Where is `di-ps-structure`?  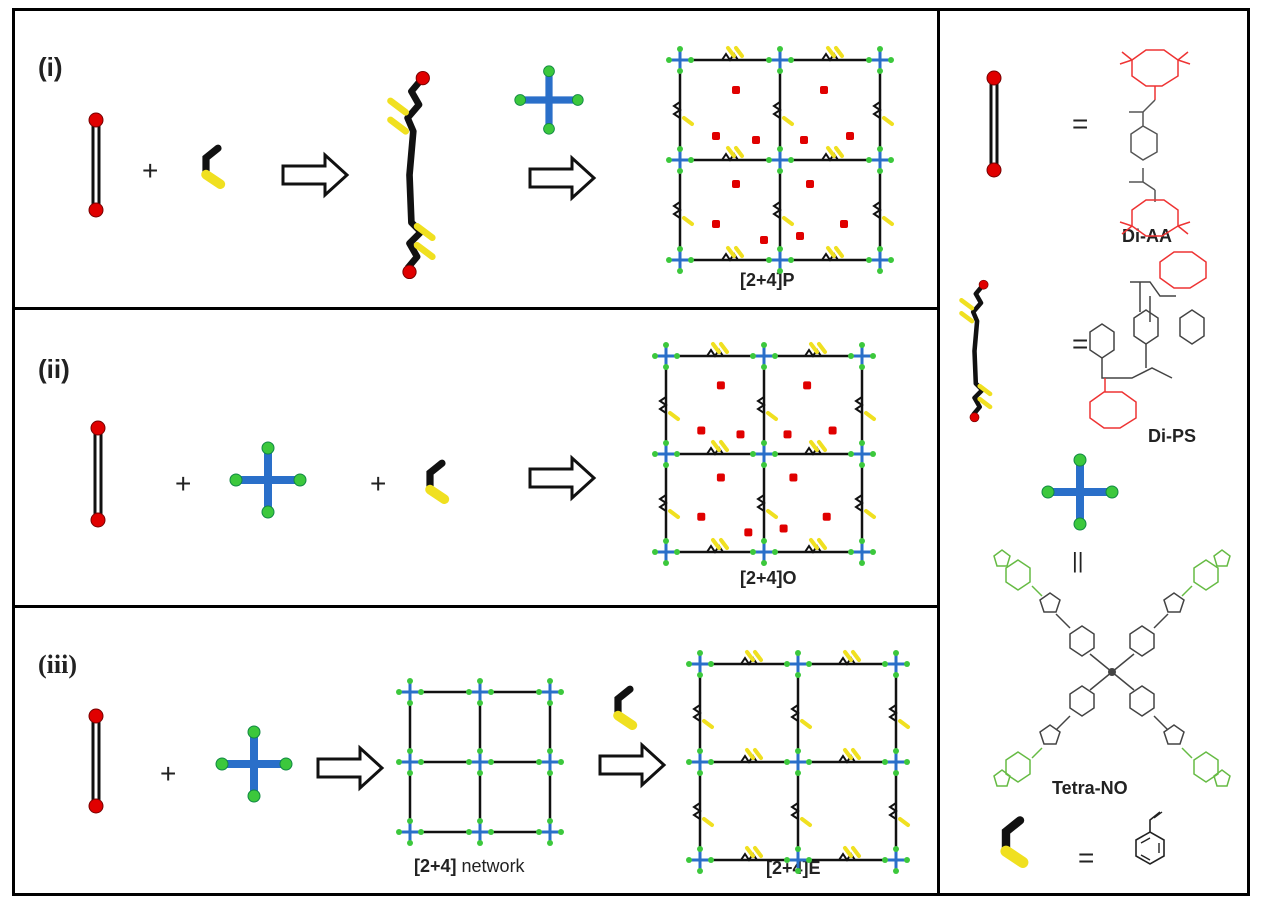
di-ps-structure is located at coordinates (1148, 340).